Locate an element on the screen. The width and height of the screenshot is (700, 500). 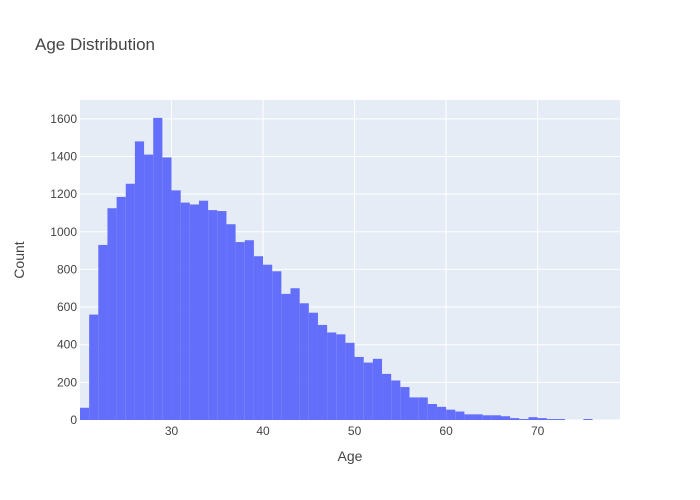
y-tick-label: 200 is located at coordinates (67, 382).